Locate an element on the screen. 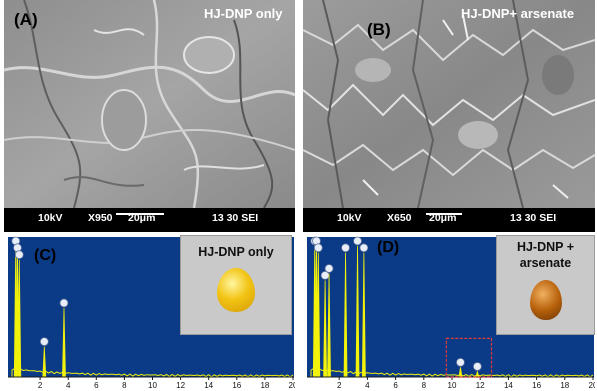  sem-info-a: 13 30 SEI is located at coordinates (235, 218).